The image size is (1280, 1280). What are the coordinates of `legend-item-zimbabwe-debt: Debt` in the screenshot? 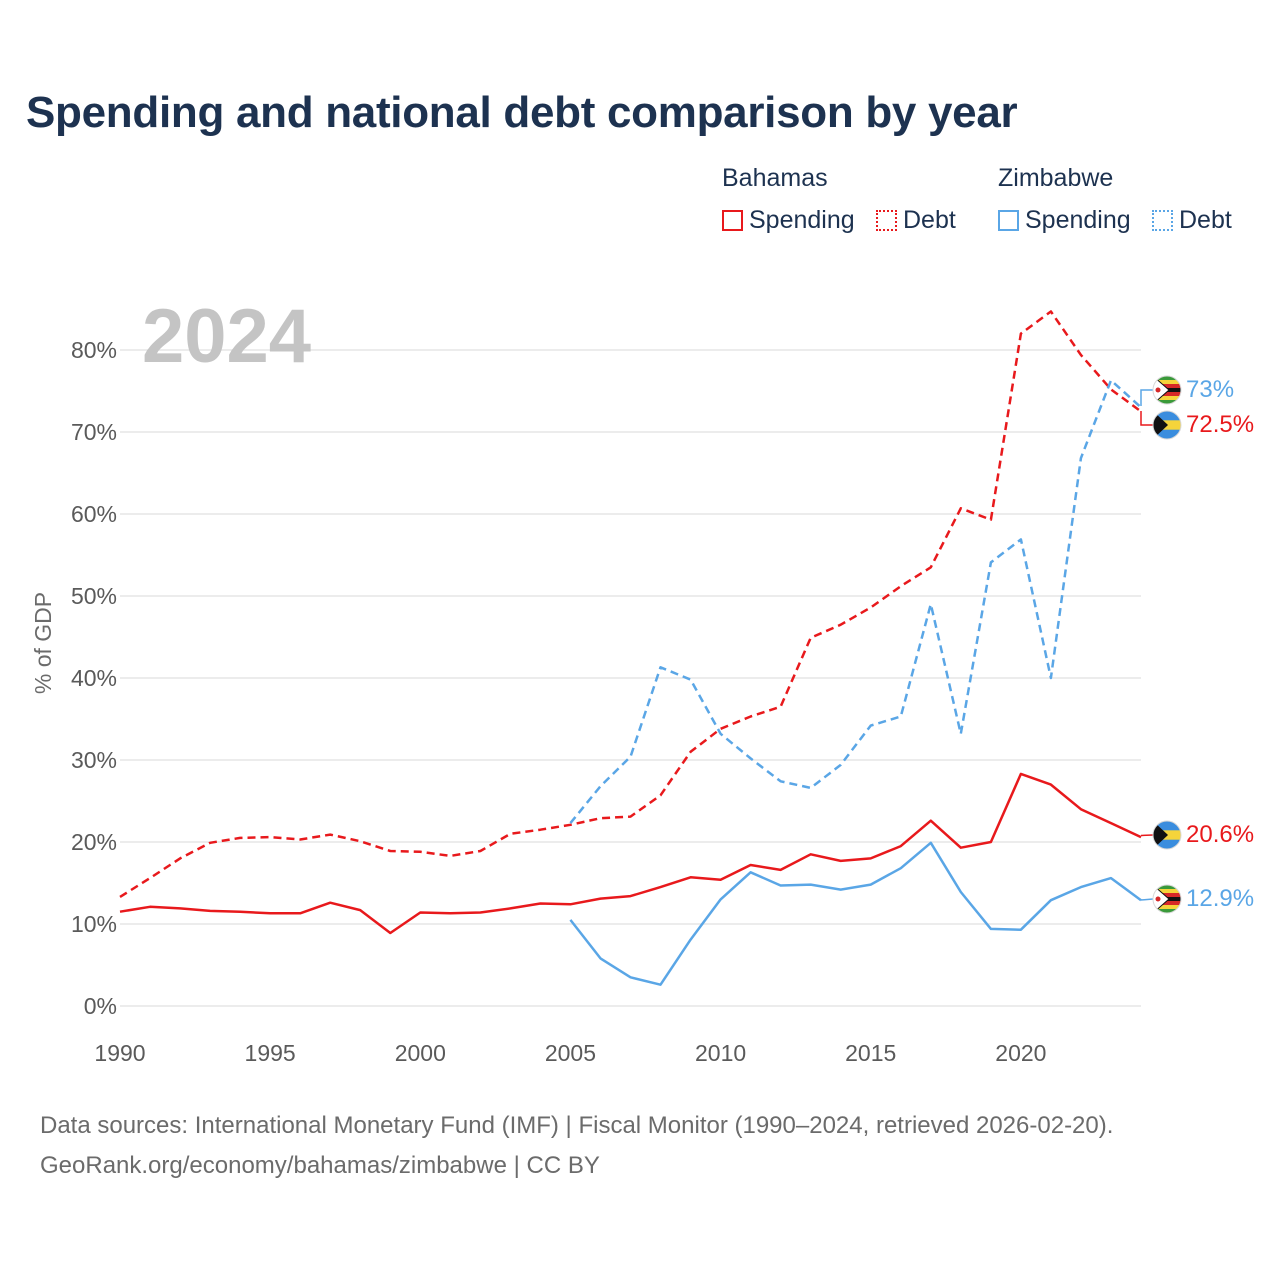 It's located at (1192, 220).